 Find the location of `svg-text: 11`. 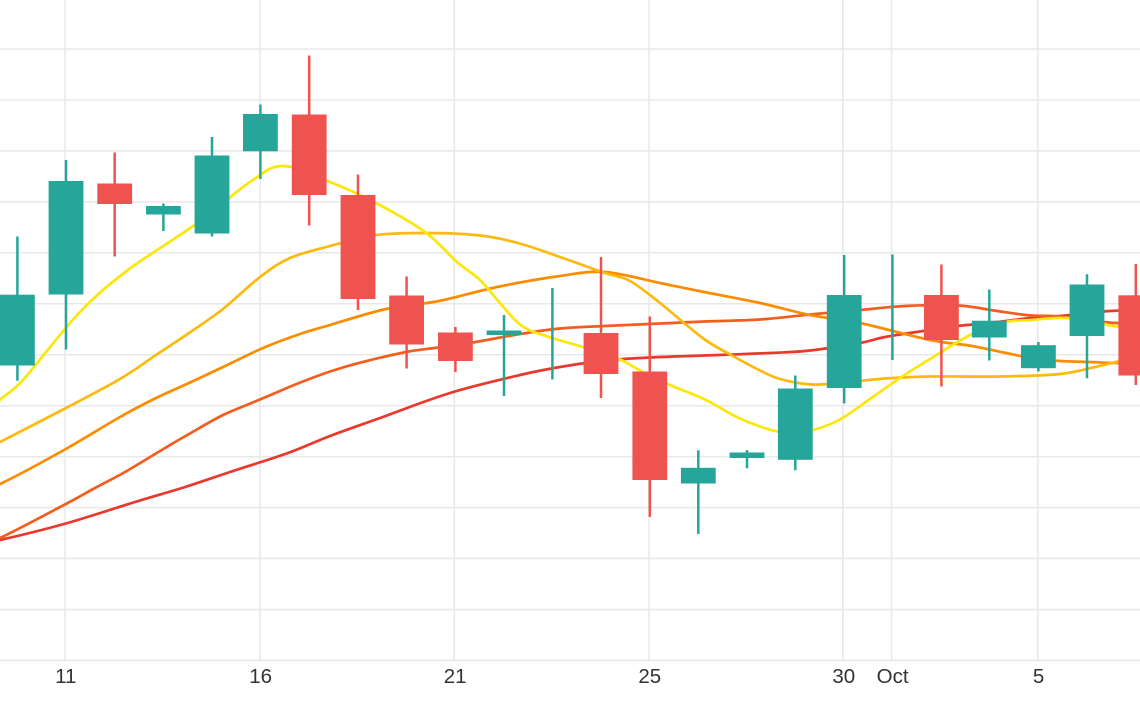

svg-text: 11 is located at coordinates (65, 676).